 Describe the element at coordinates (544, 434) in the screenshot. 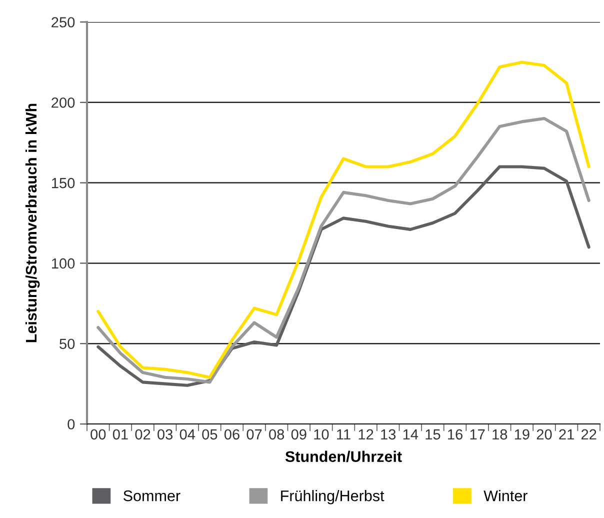

I see `x-tick-label: 20` at that location.